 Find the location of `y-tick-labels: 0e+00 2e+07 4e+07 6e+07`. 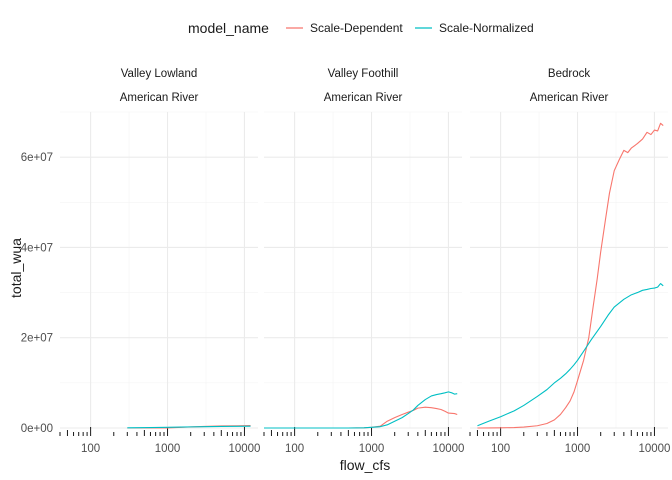

y-tick-labels: 0e+00 2e+07 4e+07 6e+07 is located at coordinates (37, 293).